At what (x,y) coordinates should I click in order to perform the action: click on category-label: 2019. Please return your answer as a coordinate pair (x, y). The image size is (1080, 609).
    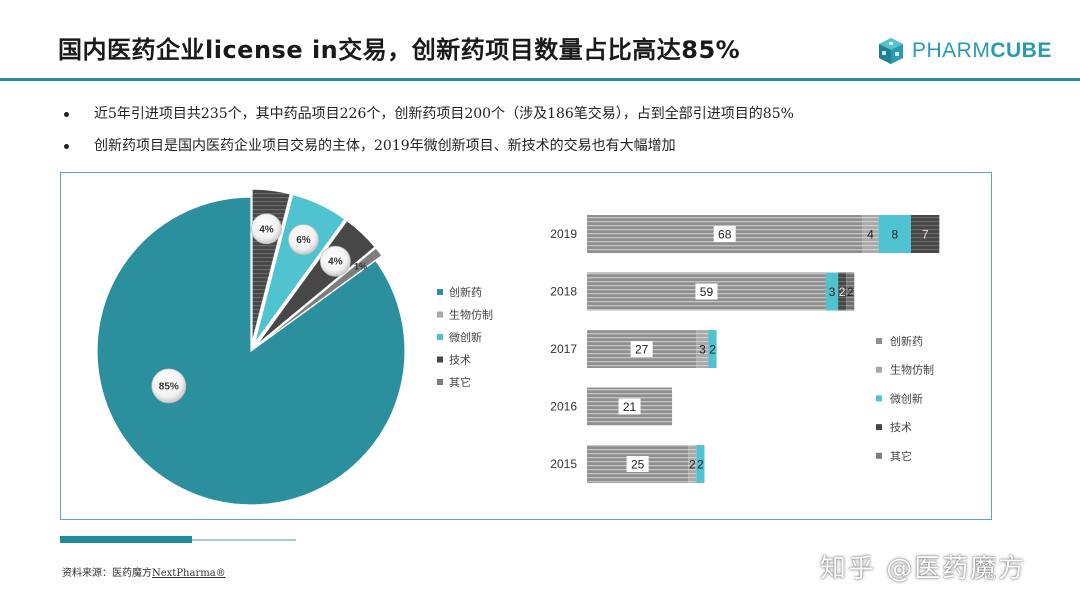
    Looking at the image, I should click on (563, 234).